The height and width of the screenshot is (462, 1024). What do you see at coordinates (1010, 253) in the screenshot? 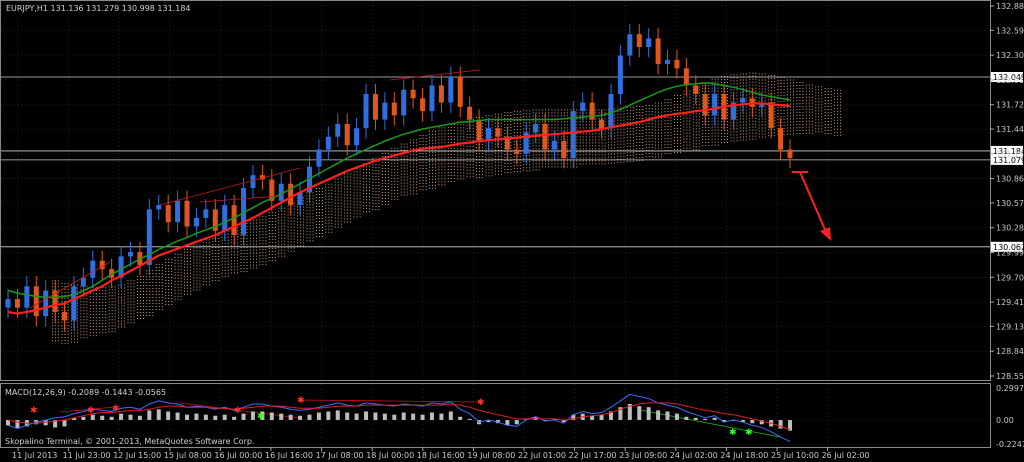
I see `y-tick-label: 129.995` at bounding box center [1010, 253].